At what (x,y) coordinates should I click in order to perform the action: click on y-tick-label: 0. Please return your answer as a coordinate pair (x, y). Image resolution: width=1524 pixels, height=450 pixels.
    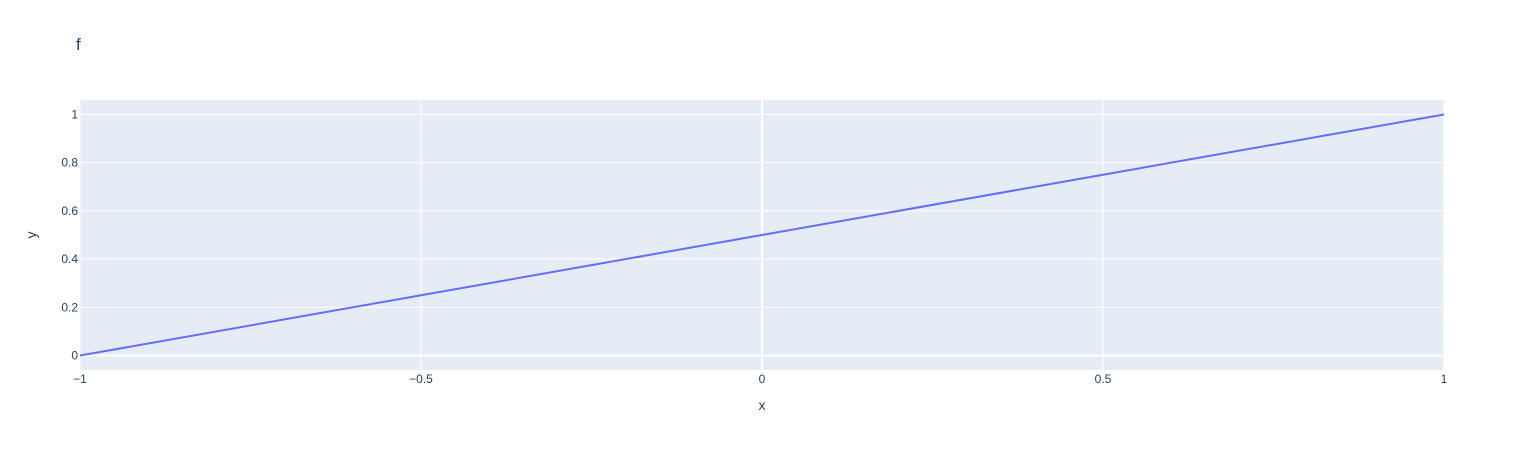
    Looking at the image, I should click on (74, 356).